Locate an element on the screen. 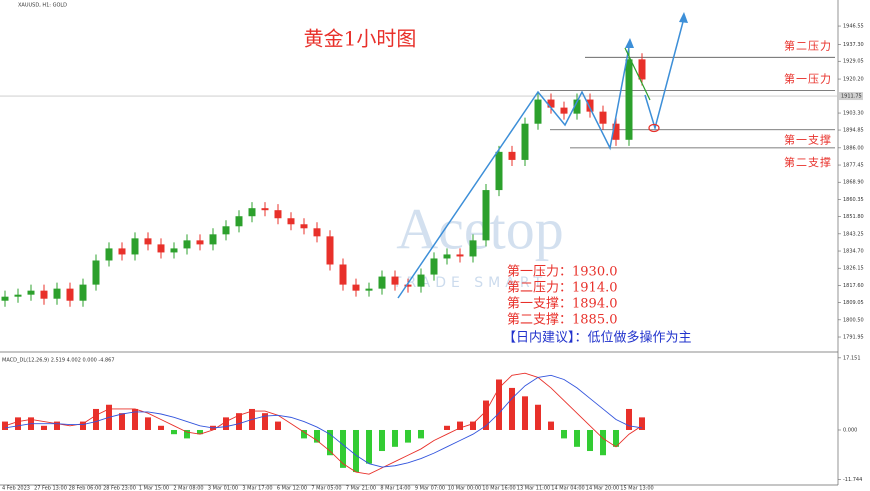  x-tick-label: 2 Mar 08:00 is located at coordinates (188, 488).